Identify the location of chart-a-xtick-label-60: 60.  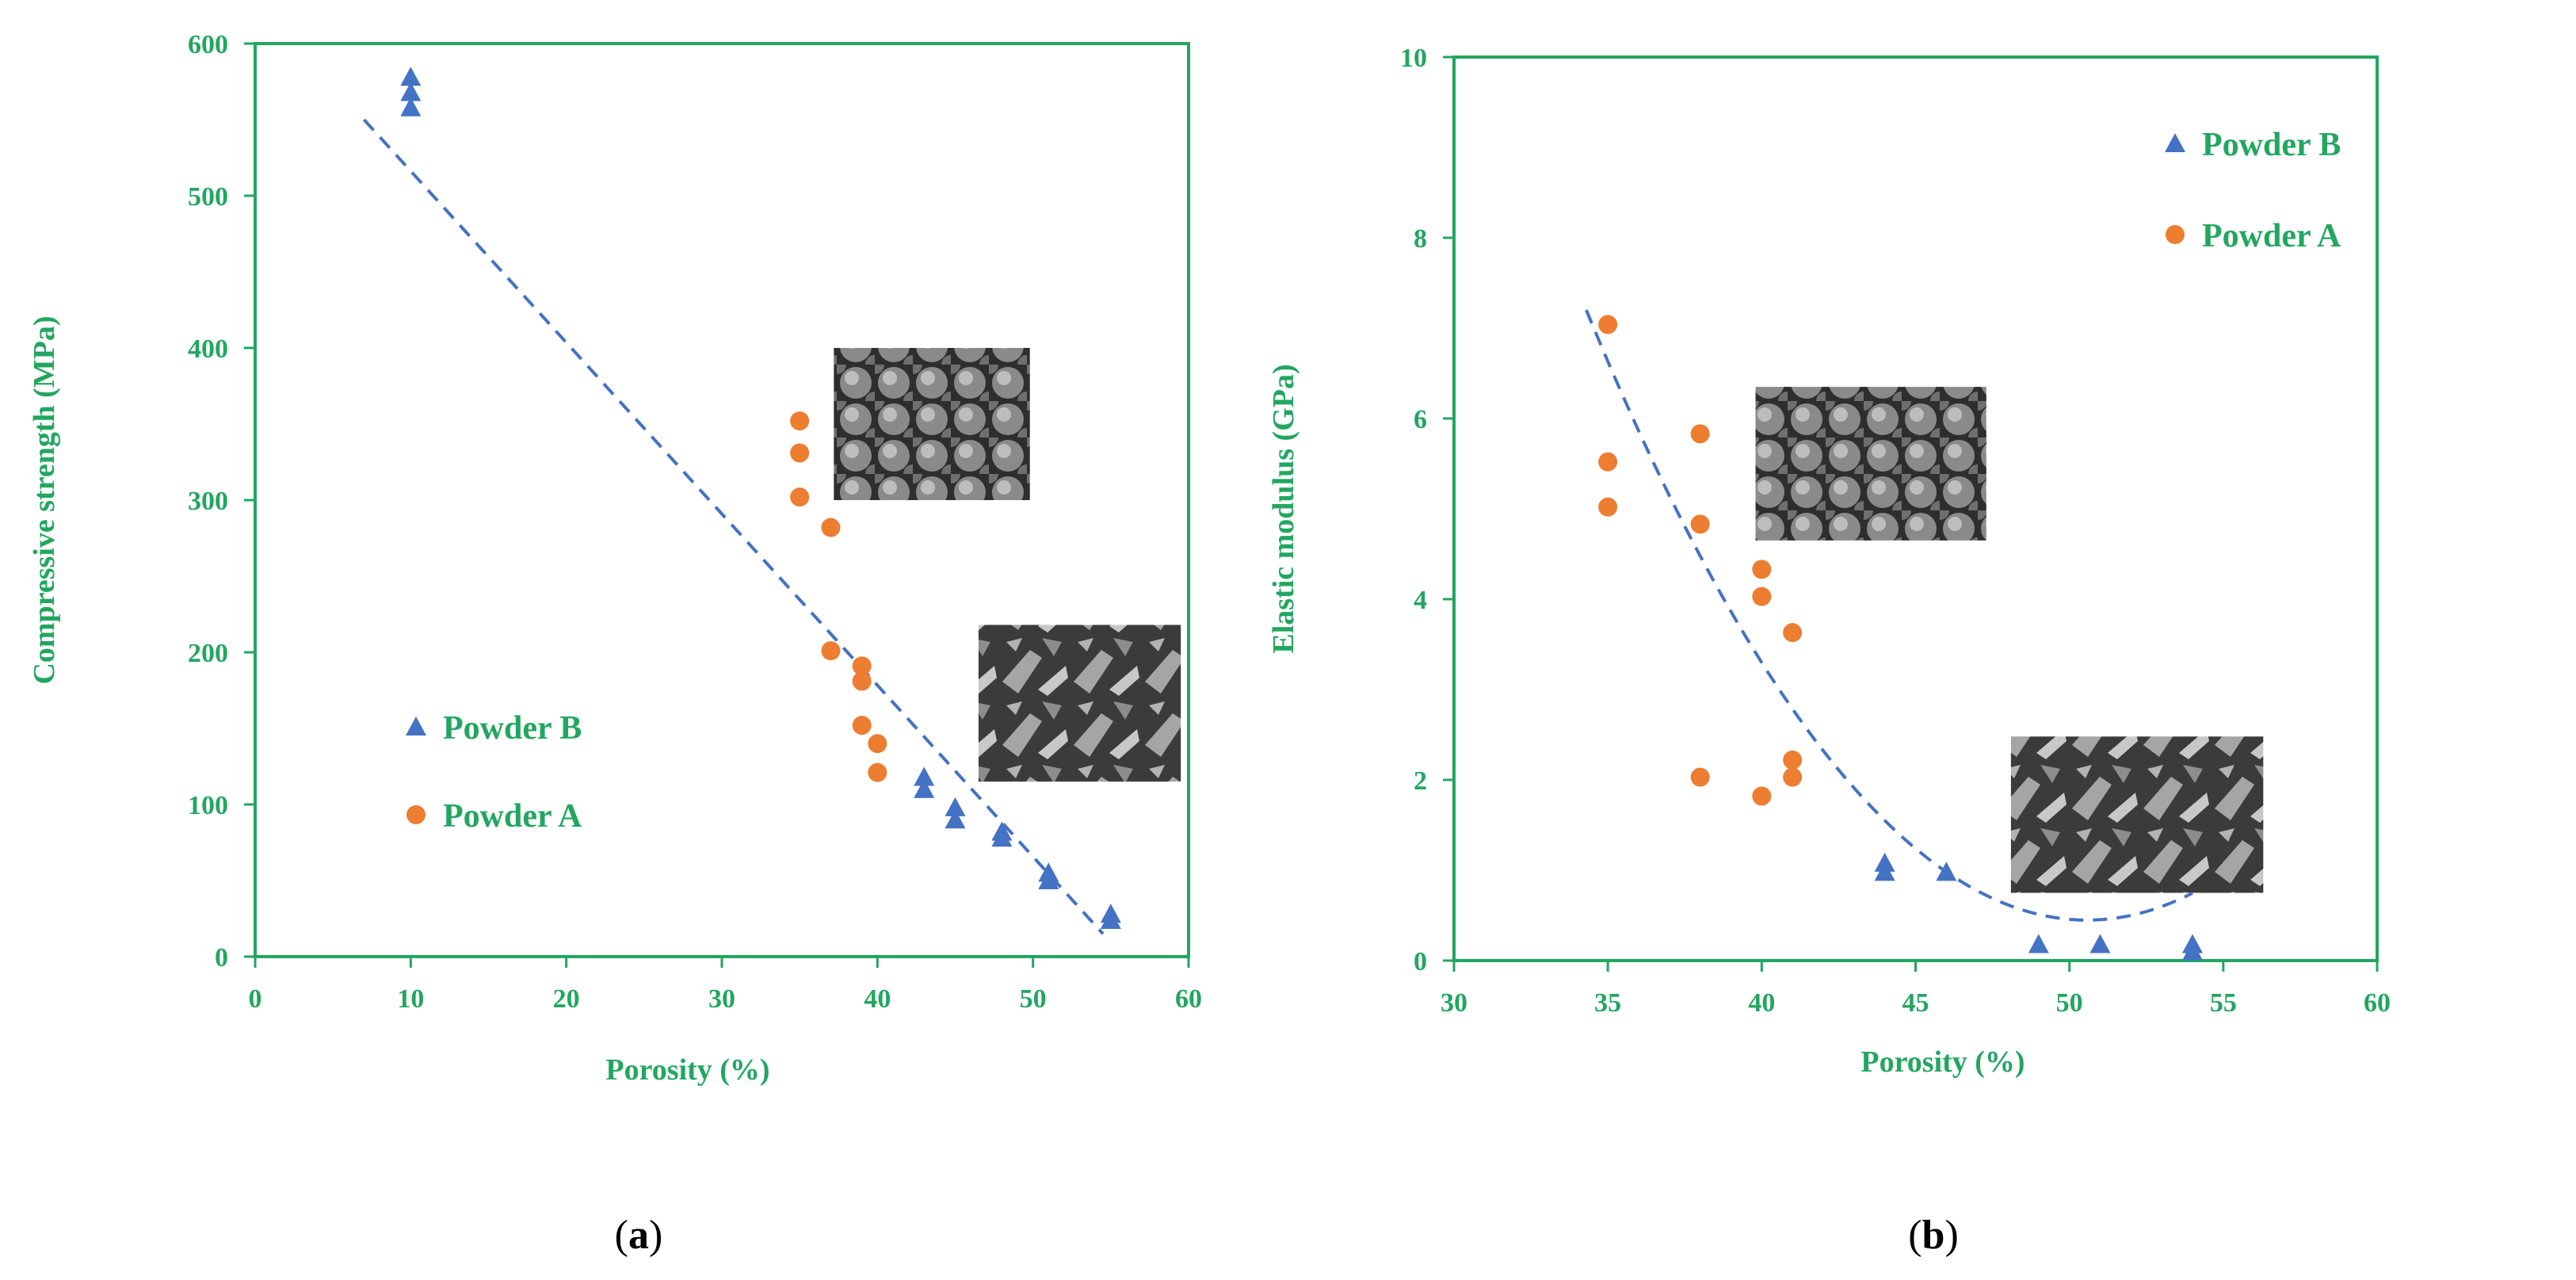
(1188, 999).